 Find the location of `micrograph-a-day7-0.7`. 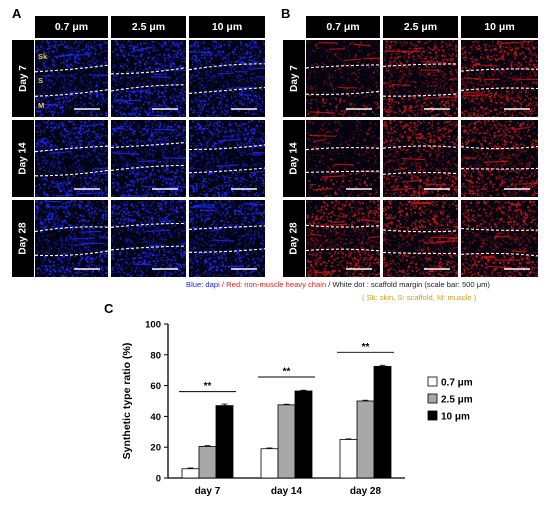

micrograph-a-day7-0.7 is located at coordinates (71, 78).